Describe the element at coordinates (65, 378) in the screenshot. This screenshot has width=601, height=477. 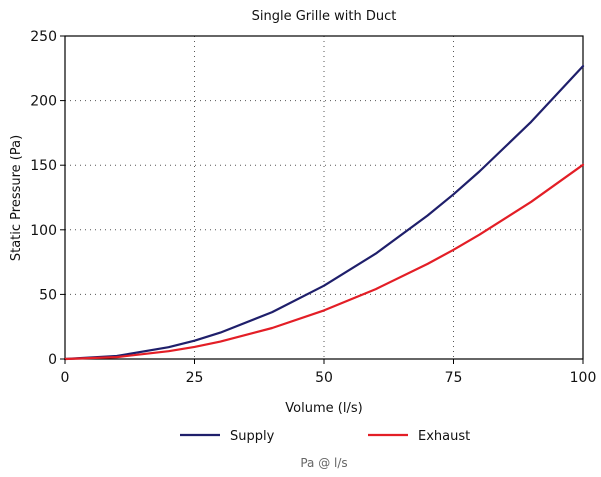
I see `x-tick-label: 0` at that location.